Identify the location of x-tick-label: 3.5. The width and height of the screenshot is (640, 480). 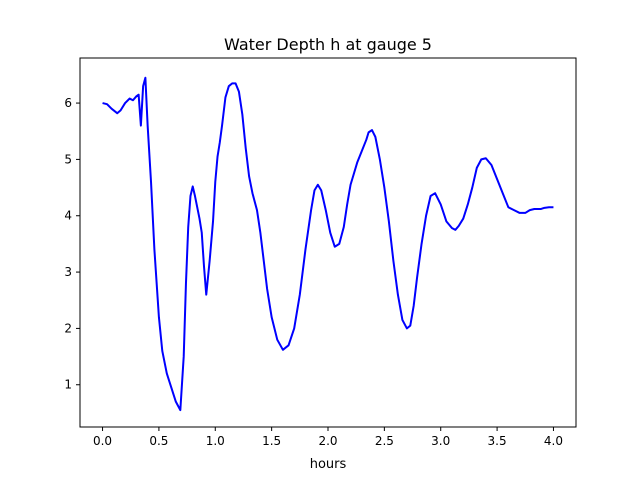
(497, 441).